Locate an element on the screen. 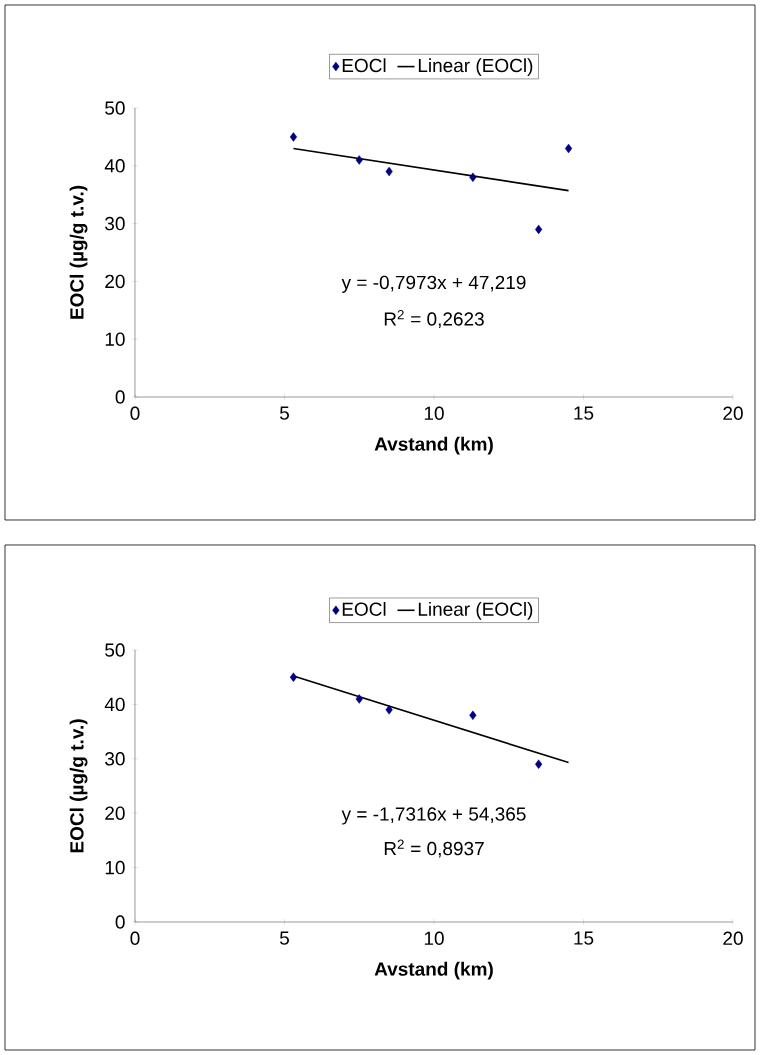  annotation: y = -0,7973x + 47,219 is located at coordinates (433, 284).